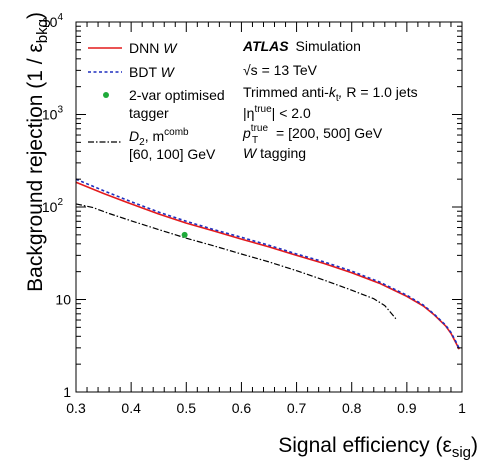 The image size is (484, 469). What do you see at coordinates (53, 21) in the screenshot?
I see `y-tick-label: 10⁴` at bounding box center [53, 21].